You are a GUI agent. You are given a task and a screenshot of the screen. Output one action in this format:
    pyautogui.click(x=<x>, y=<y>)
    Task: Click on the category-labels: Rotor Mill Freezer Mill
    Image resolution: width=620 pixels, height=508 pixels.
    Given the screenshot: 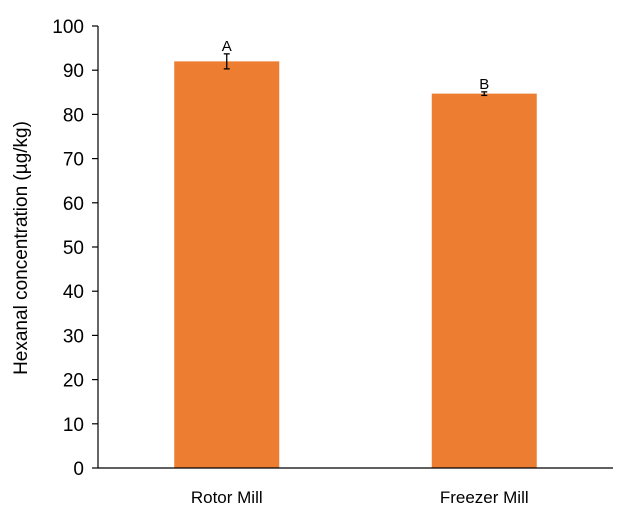 What is the action you would take?
    pyautogui.click(x=360, y=497)
    